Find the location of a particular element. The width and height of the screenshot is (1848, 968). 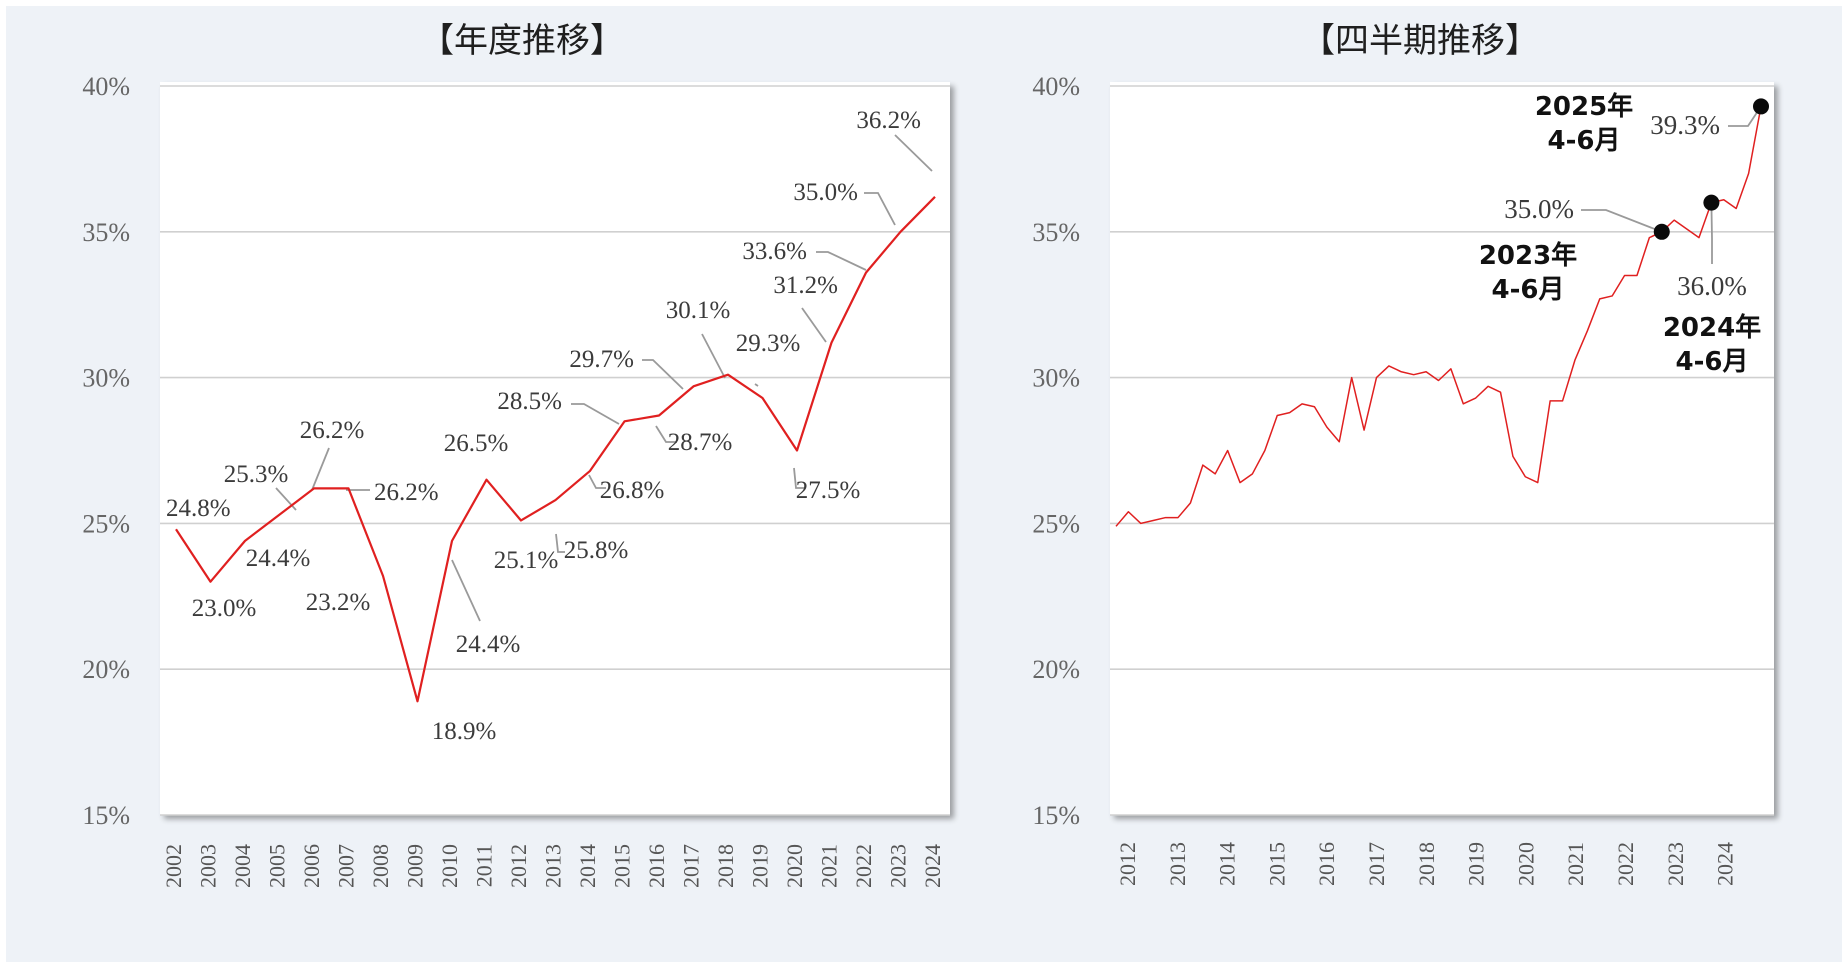

x-tick-label: 2010 is located at coordinates (449, 866).